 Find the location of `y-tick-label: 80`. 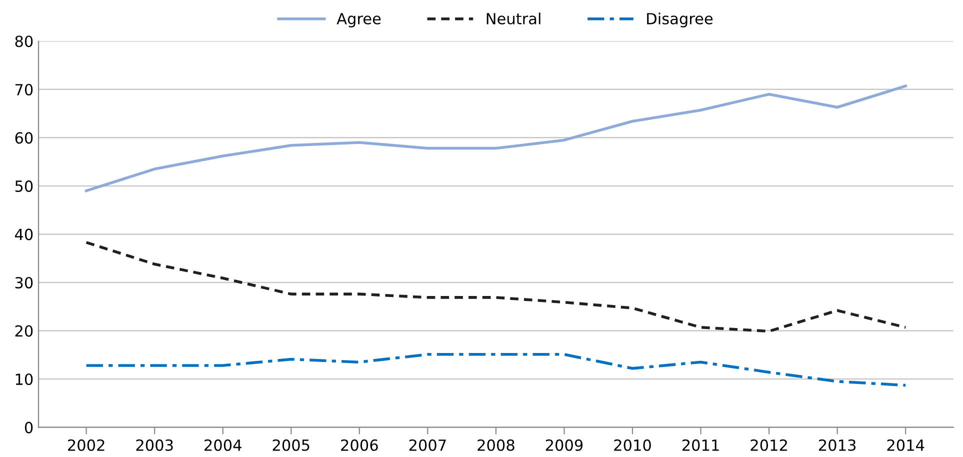

y-tick-label: 80 is located at coordinates (24, 42).